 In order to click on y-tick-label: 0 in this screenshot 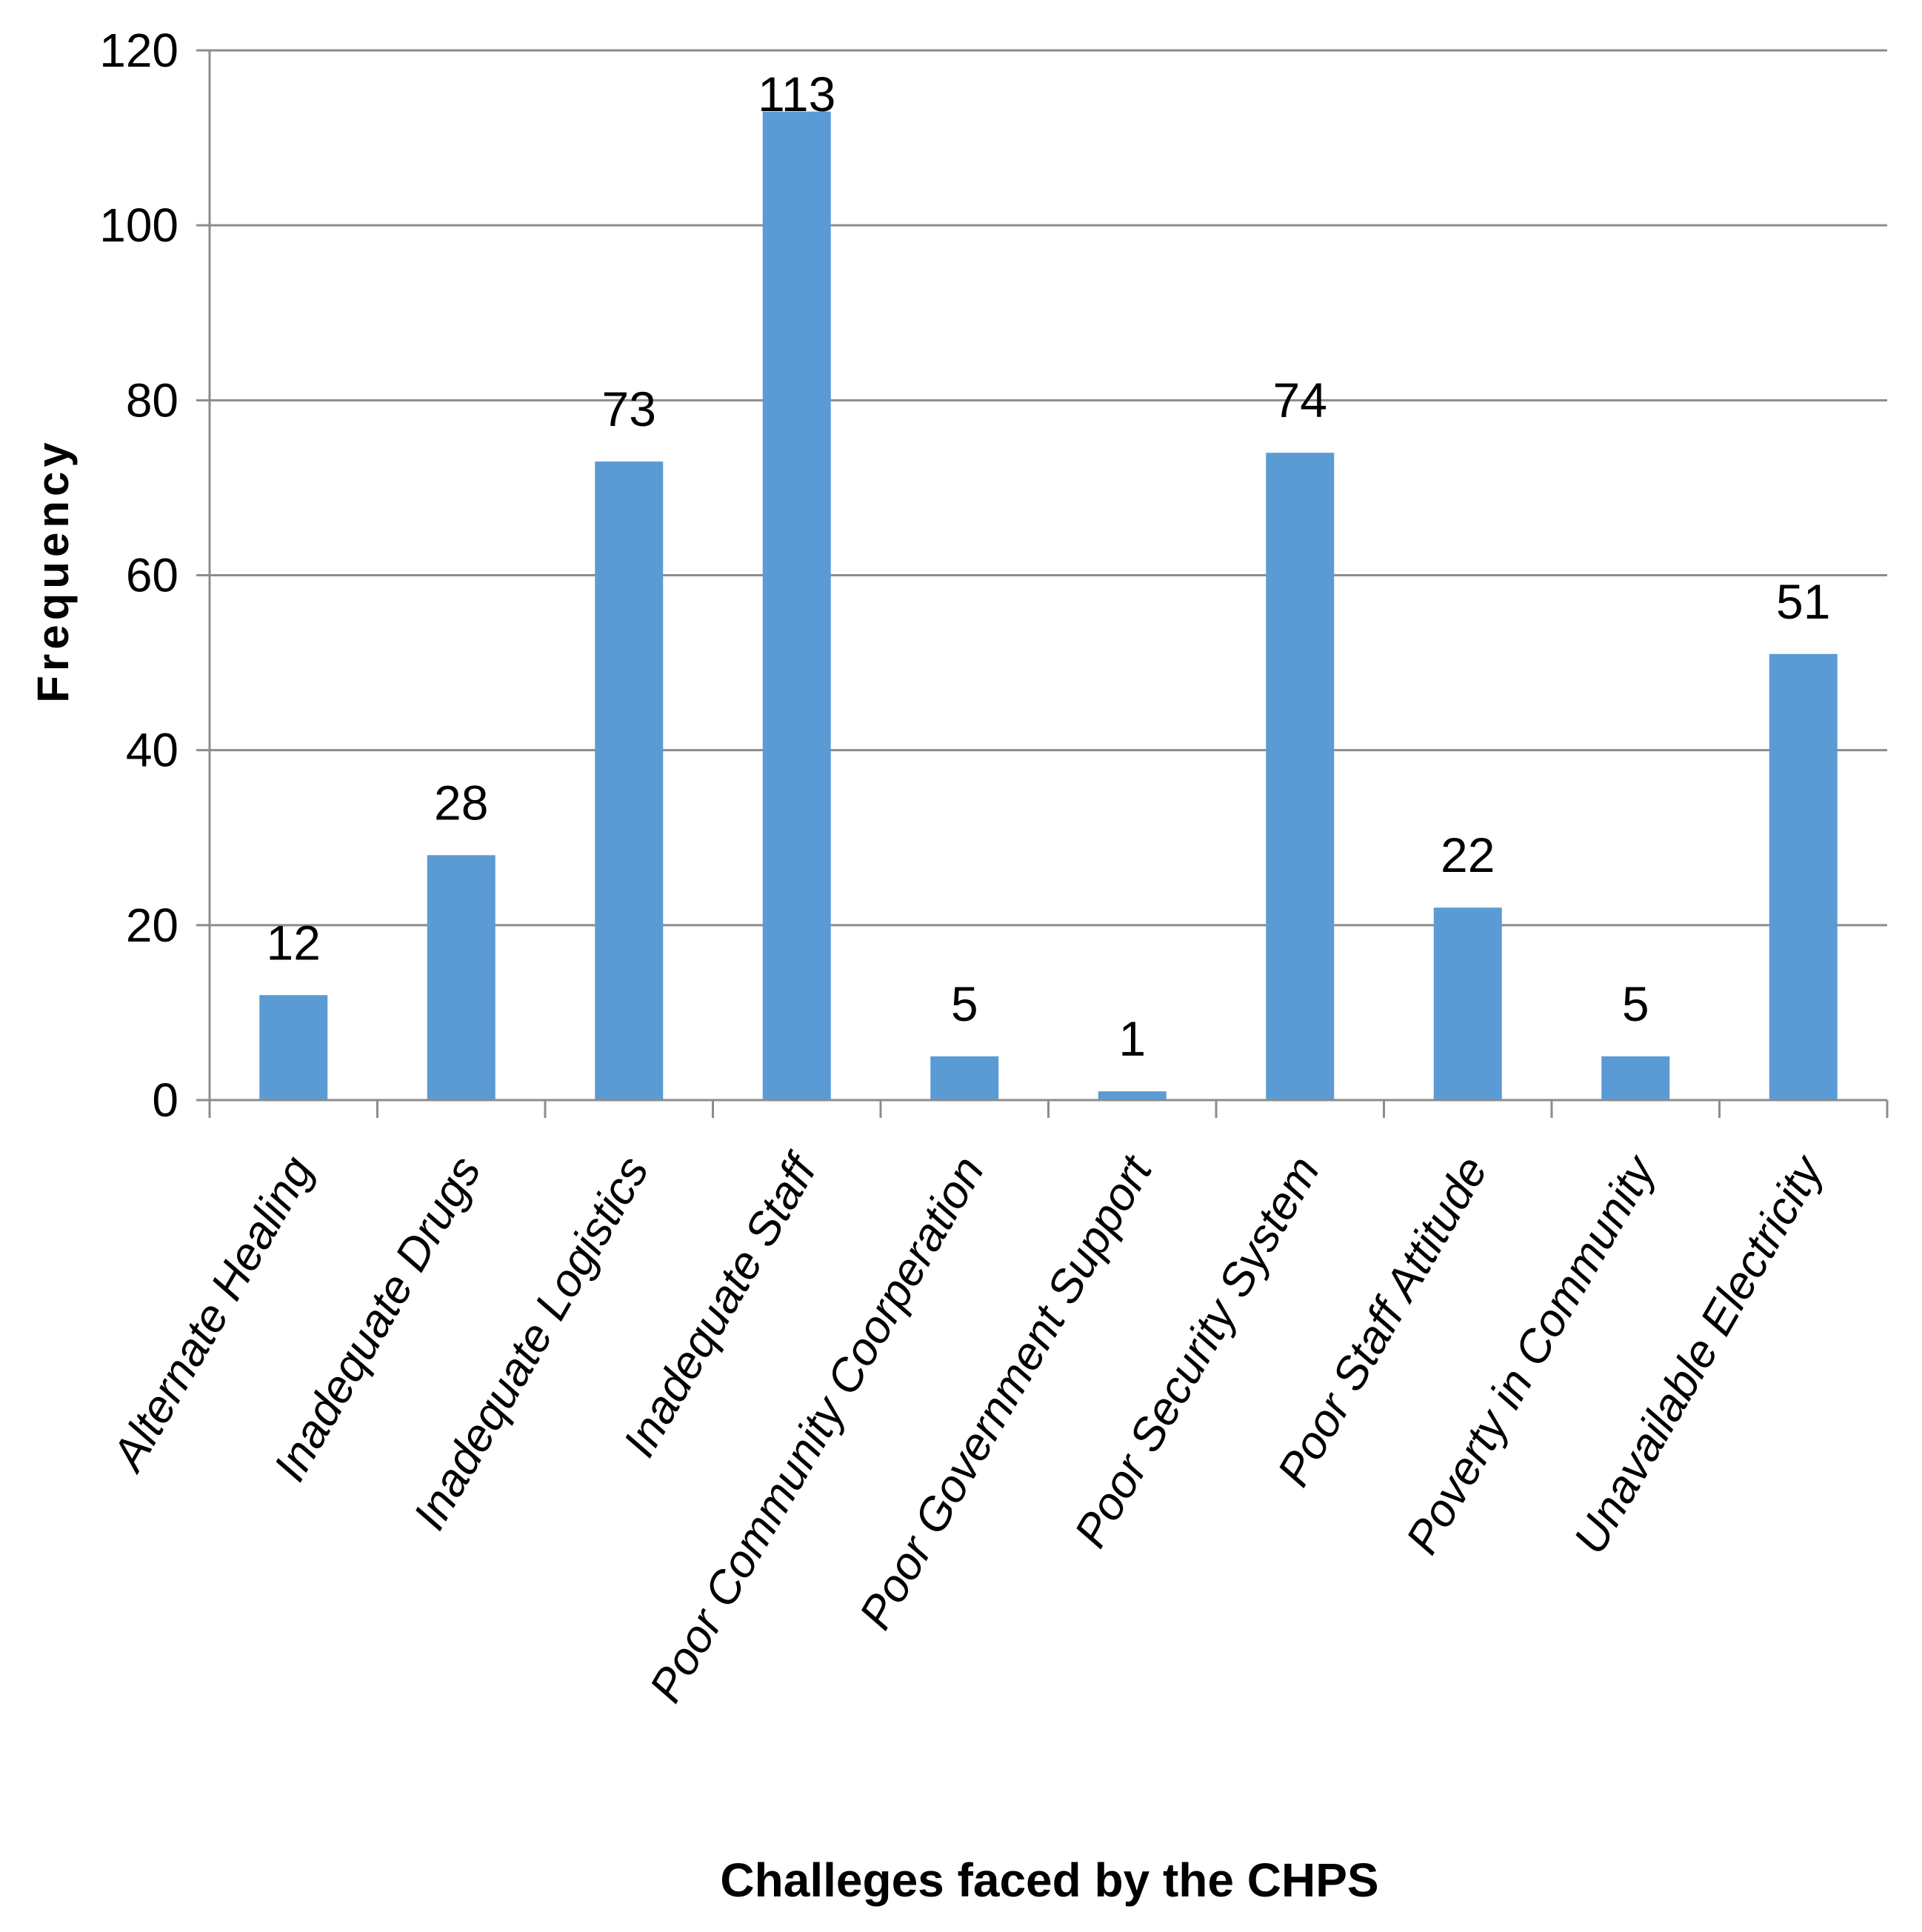, I will do `click(165, 1100)`.